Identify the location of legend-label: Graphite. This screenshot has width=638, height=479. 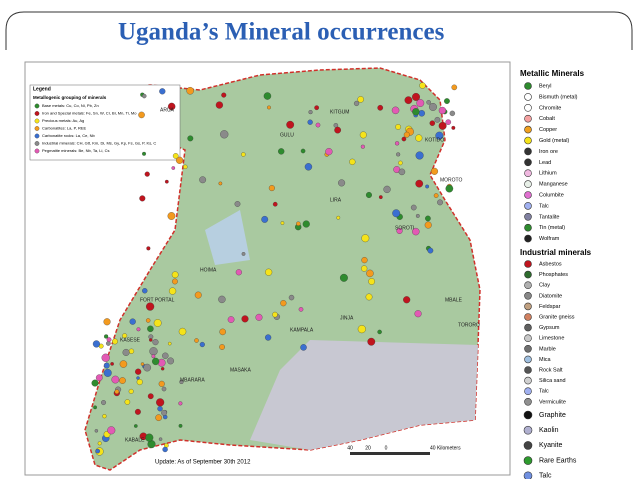
(552, 415).